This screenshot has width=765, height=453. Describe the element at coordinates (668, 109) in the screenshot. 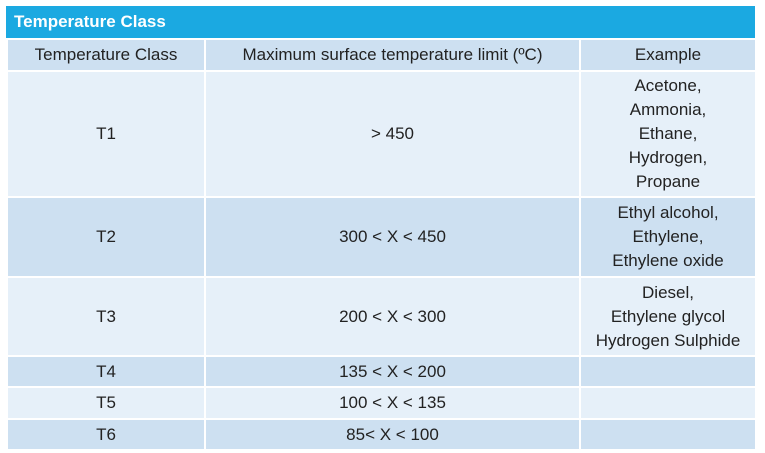

I see `example-line: Ammonia,` at that location.